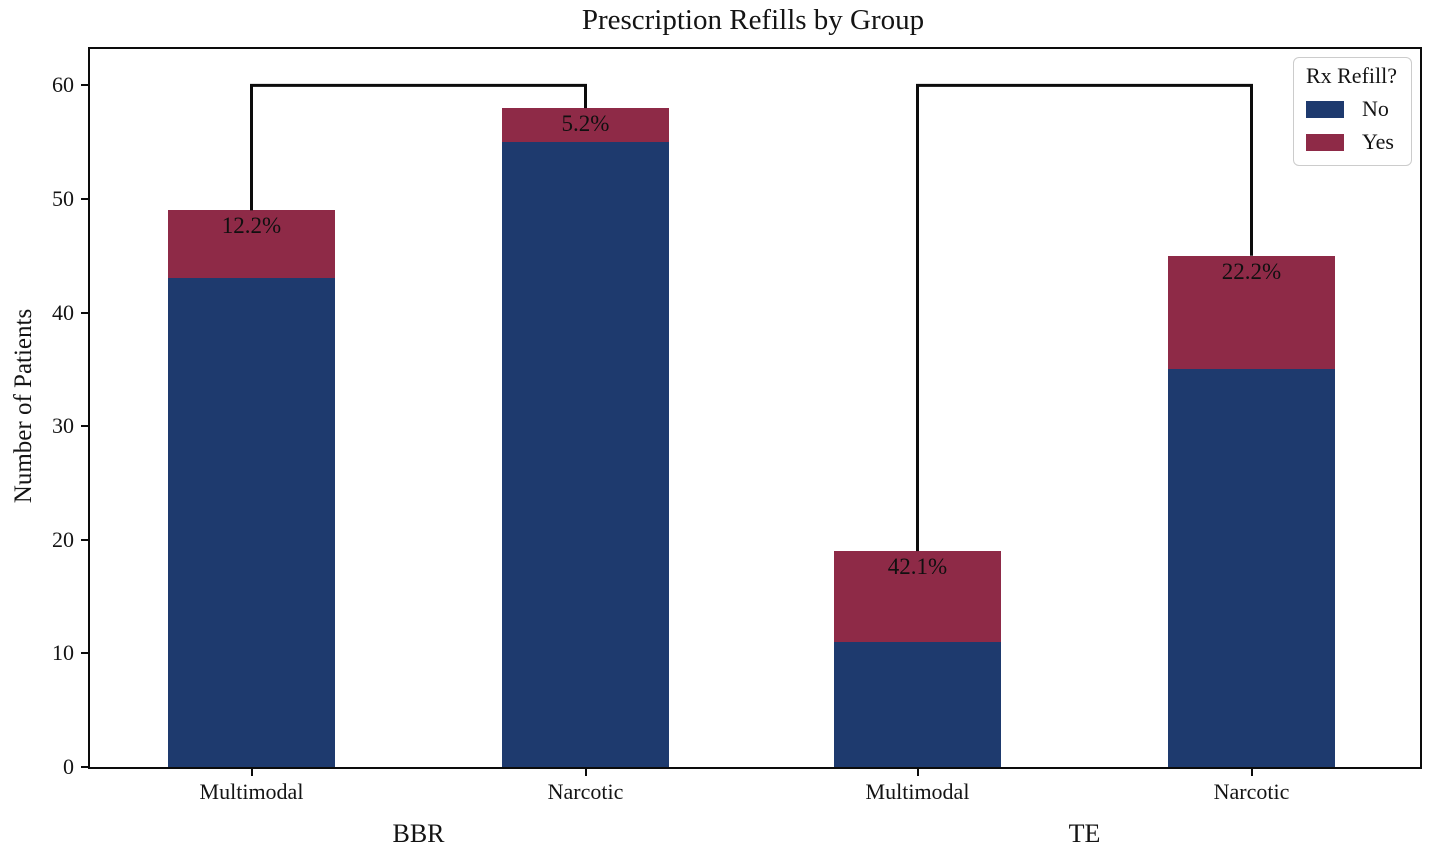 The height and width of the screenshot is (858, 1430). Describe the element at coordinates (418, 833) in the screenshot. I see `group-label: BBR` at that location.